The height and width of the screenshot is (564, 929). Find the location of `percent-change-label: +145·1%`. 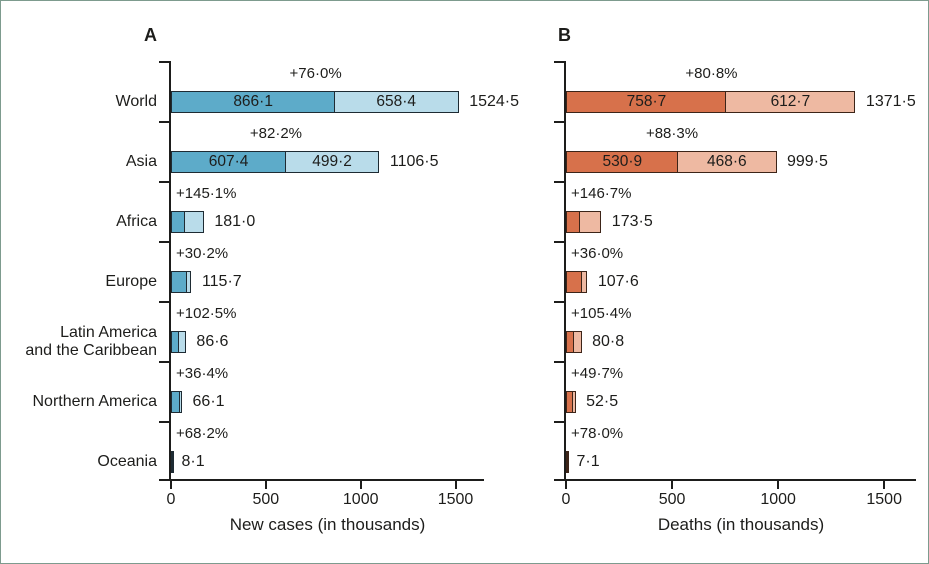

percent-change-label: +145·1% is located at coordinates (206, 193).